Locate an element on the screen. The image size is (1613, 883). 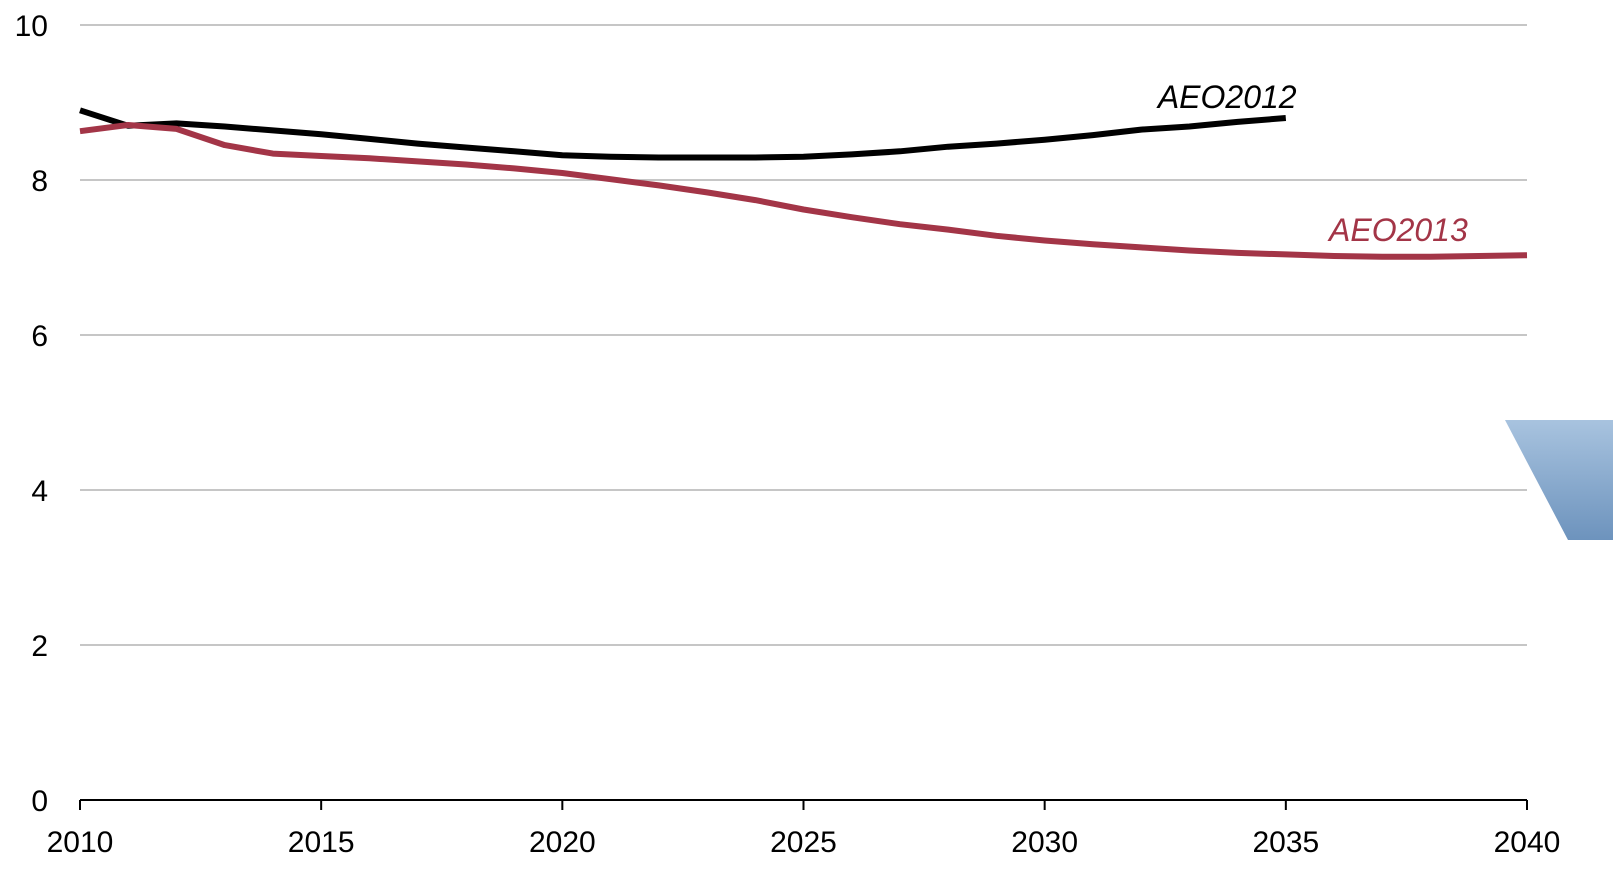
y-tick-label: 2 is located at coordinates (39, 646).